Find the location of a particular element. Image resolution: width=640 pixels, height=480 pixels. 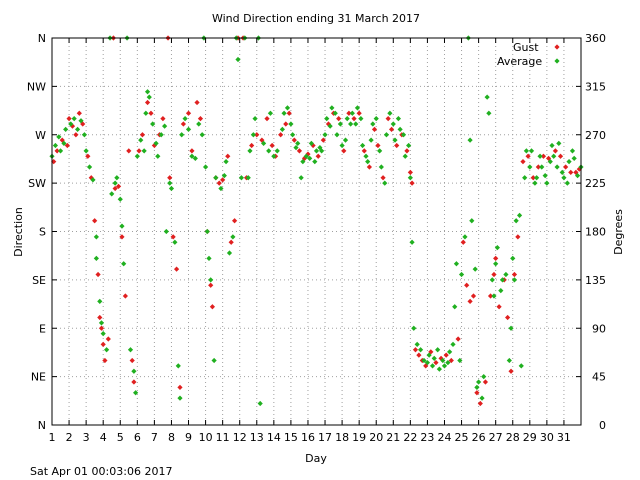

legend-marker-gust is located at coordinates (557, 47).